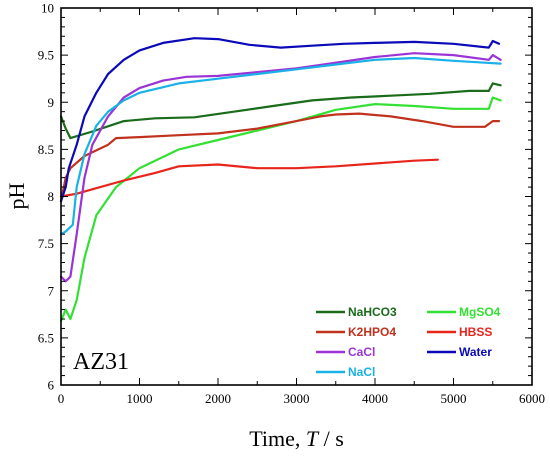  Describe the element at coordinates (313, 438) in the screenshot. I see `x-axis-label-var: T` at that location.